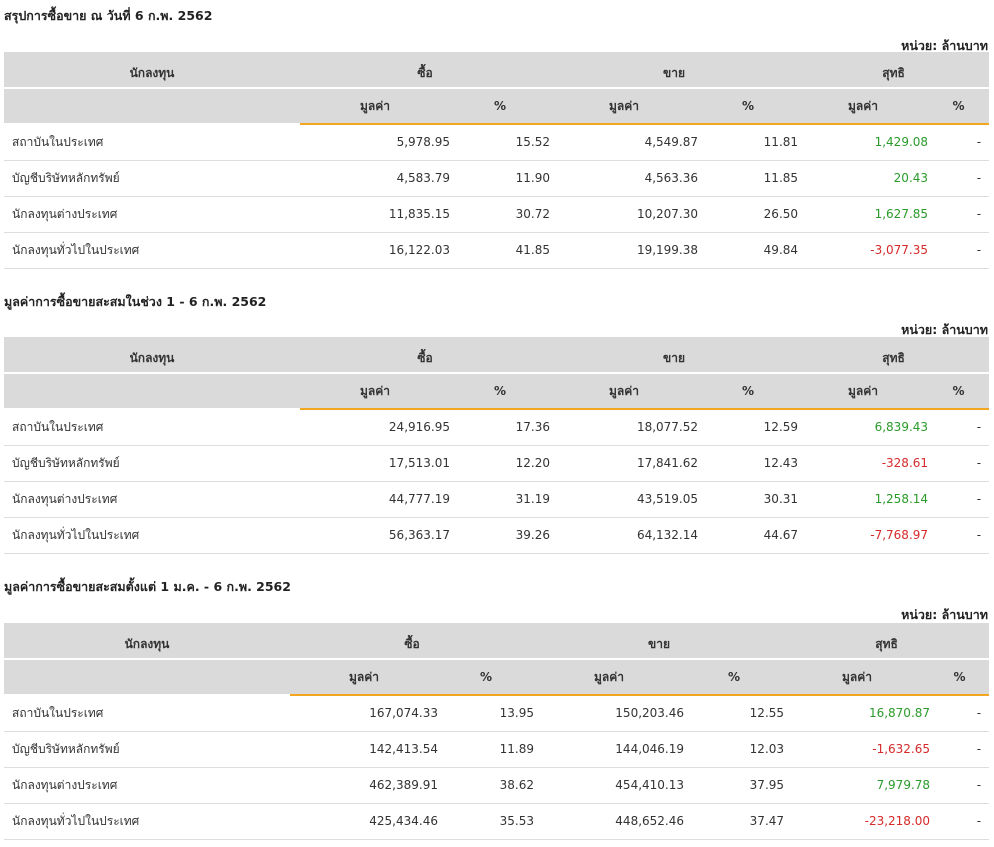  Describe the element at coordinates (500, 427) in the screenshot. I see `buy-percent: 17.36` at that location.